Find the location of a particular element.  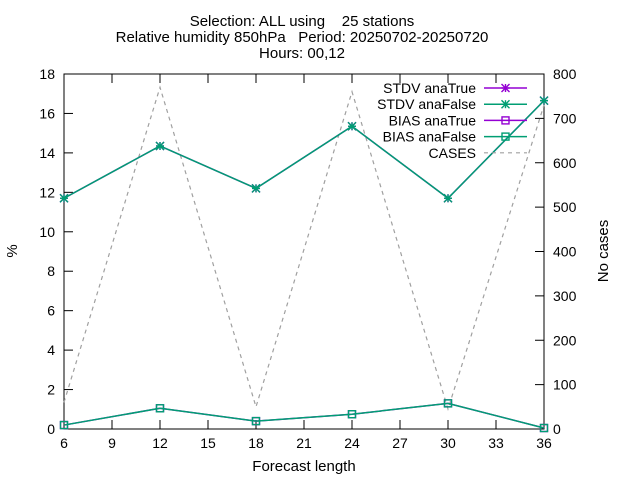

legend-label: BIAS anaFalse is located at coordinates (430, 137).